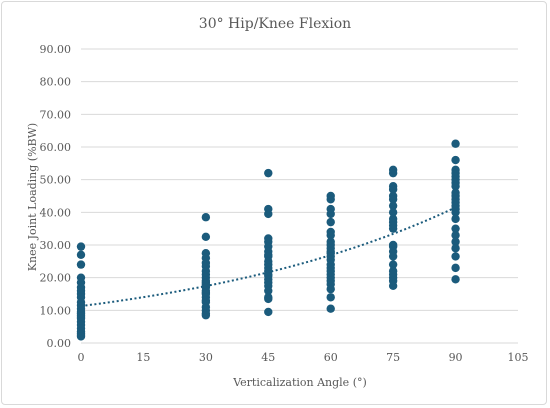 This screenshot has width=550, height=408. What do you see at coordinates (299, 382) in the screenshot?
I see `x-axis-label: Verticalization Angle (°)` at bounding box center [299, 382].